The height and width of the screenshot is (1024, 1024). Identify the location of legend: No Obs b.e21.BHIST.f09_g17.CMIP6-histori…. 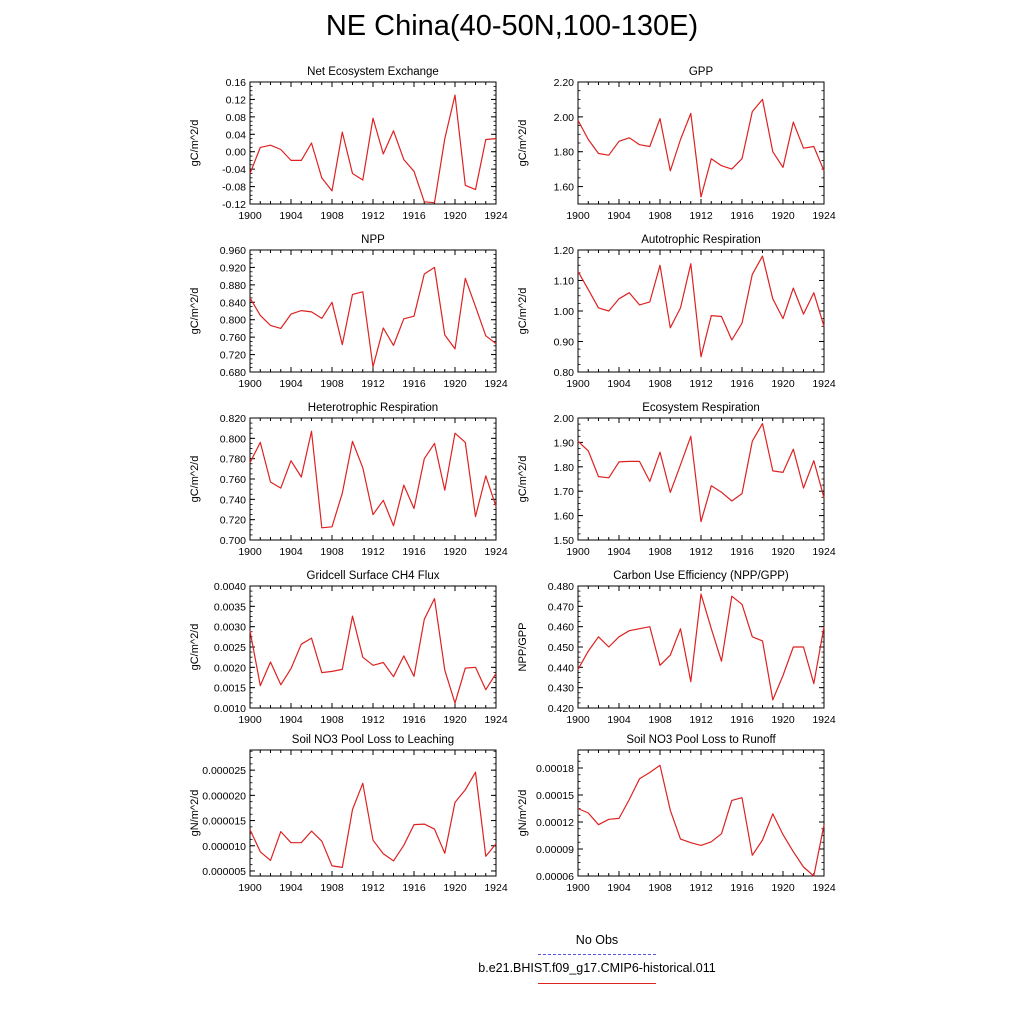
(512, 970).